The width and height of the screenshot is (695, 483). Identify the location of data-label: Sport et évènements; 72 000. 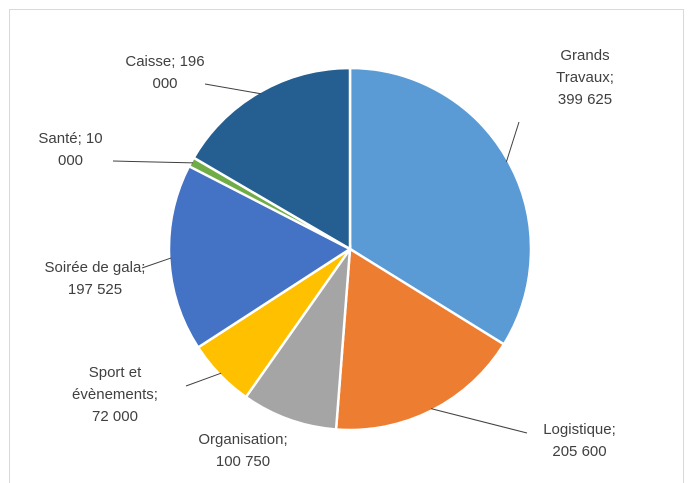
(115, 395).